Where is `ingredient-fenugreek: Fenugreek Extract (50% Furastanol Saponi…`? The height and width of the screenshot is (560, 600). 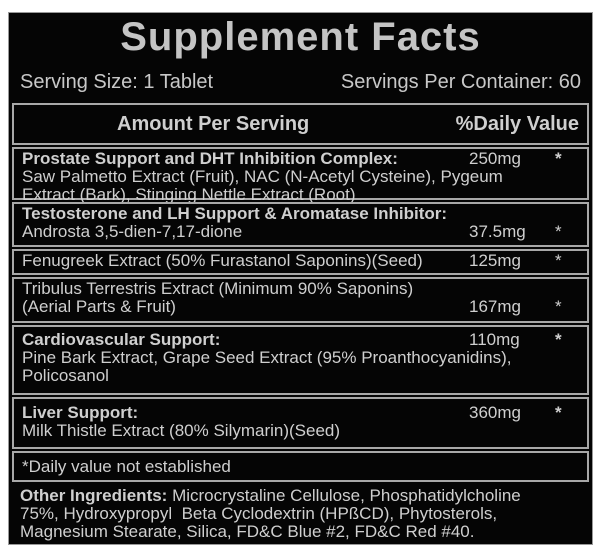
ingredient-fenugreek: Fenugreek Extract (50% Furastanol Saponi… is located at coordinates (300, 262).